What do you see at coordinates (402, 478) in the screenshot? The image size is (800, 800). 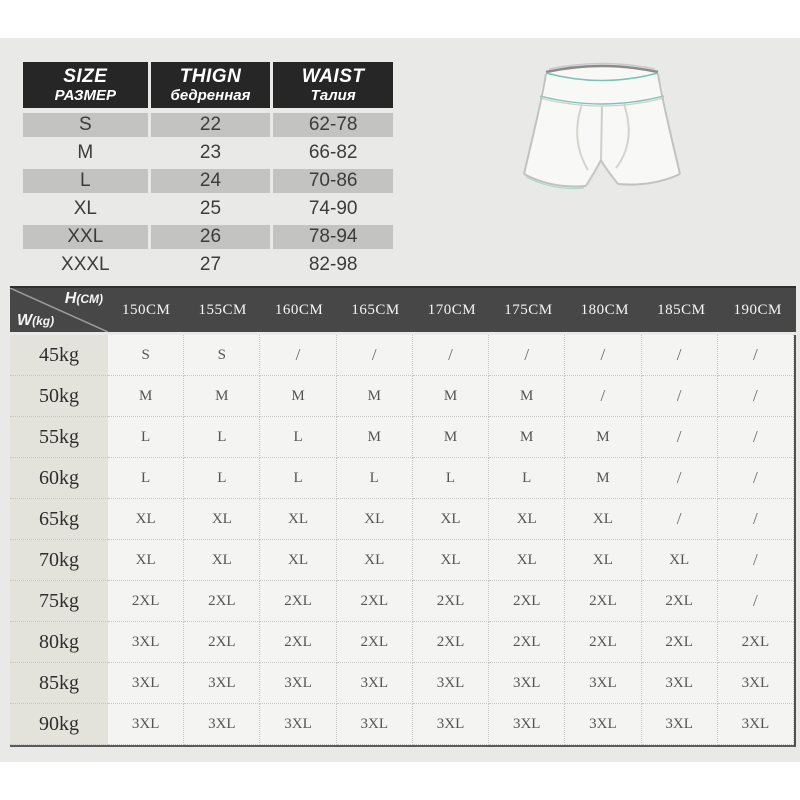 I see `matrix-row: 60kg L L L L L L M / /` at bounding box center [402, 478].